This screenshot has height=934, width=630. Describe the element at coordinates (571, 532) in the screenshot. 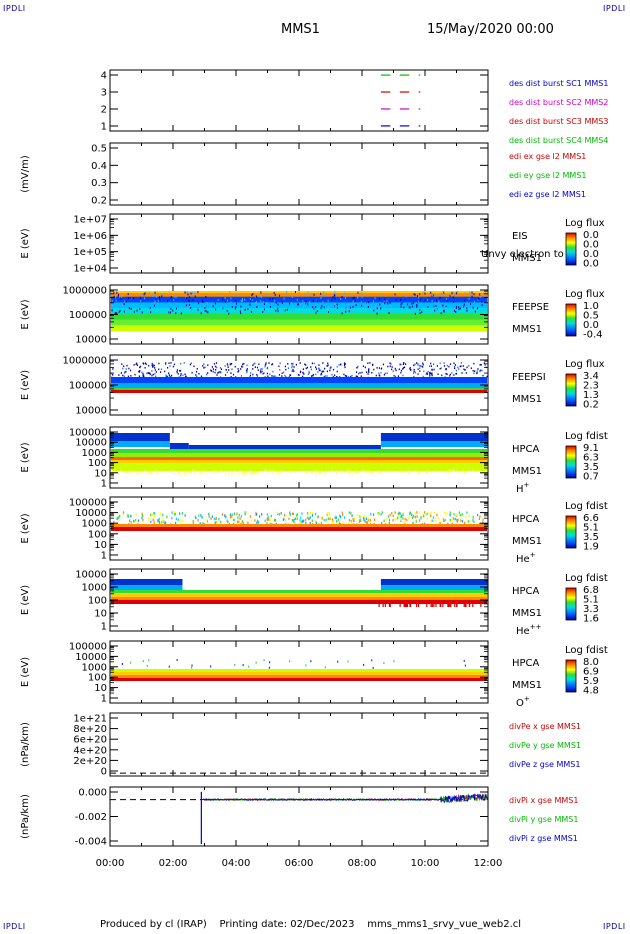

I see `panel-6-colorbar` at that location.